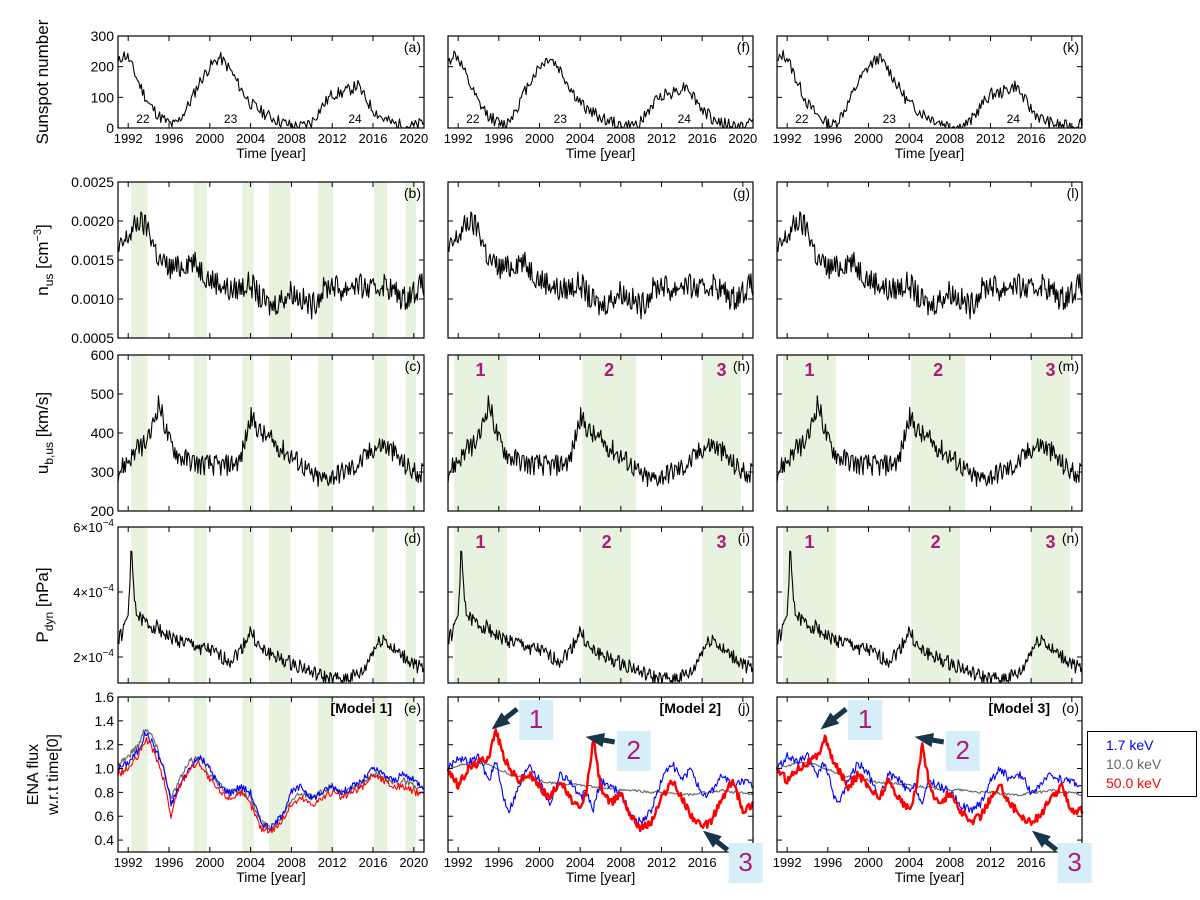  What do you see at coordinates (412, 47) in the screenshot?
I see `panel-label: (a)` at bounding box center [412, 47].